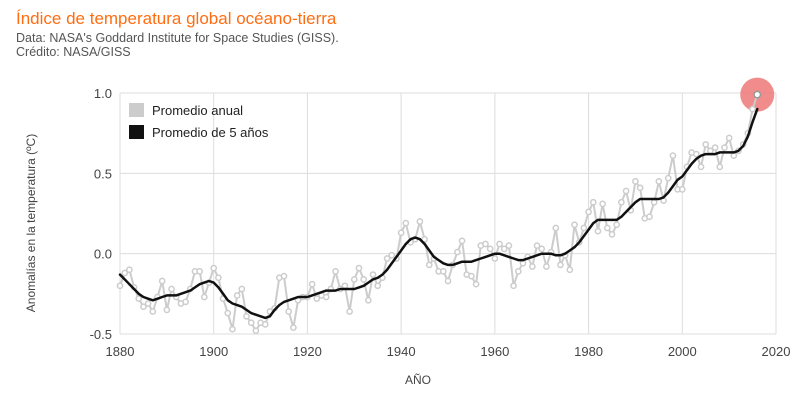 Image resolution: width=800 pixels, height=400 pixels. Describe the element at coordinates (136, 132) in the screenshot. I see `legend-swatch-five-year` at that location.